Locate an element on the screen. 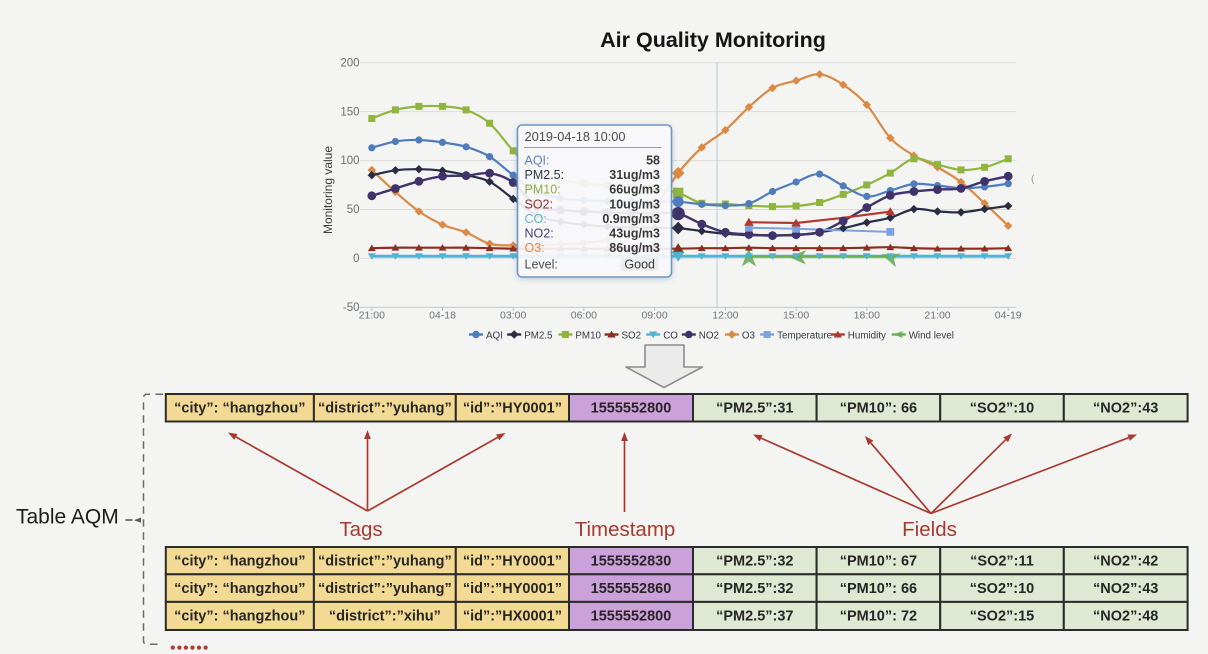 Image resolution: width=1208 pixels, height=654 pixels. svg-text: 04-19 is located at coordinates (1008, 316).